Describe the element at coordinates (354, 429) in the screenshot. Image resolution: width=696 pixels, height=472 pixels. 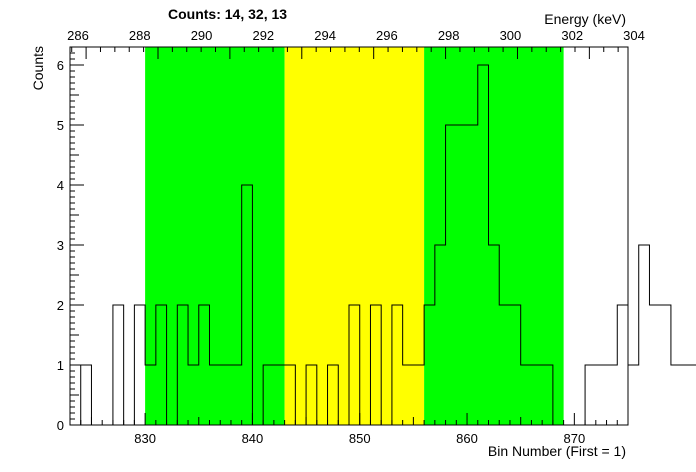
I see `x-axis-ticks: 830 840 850 860 870` at that location.